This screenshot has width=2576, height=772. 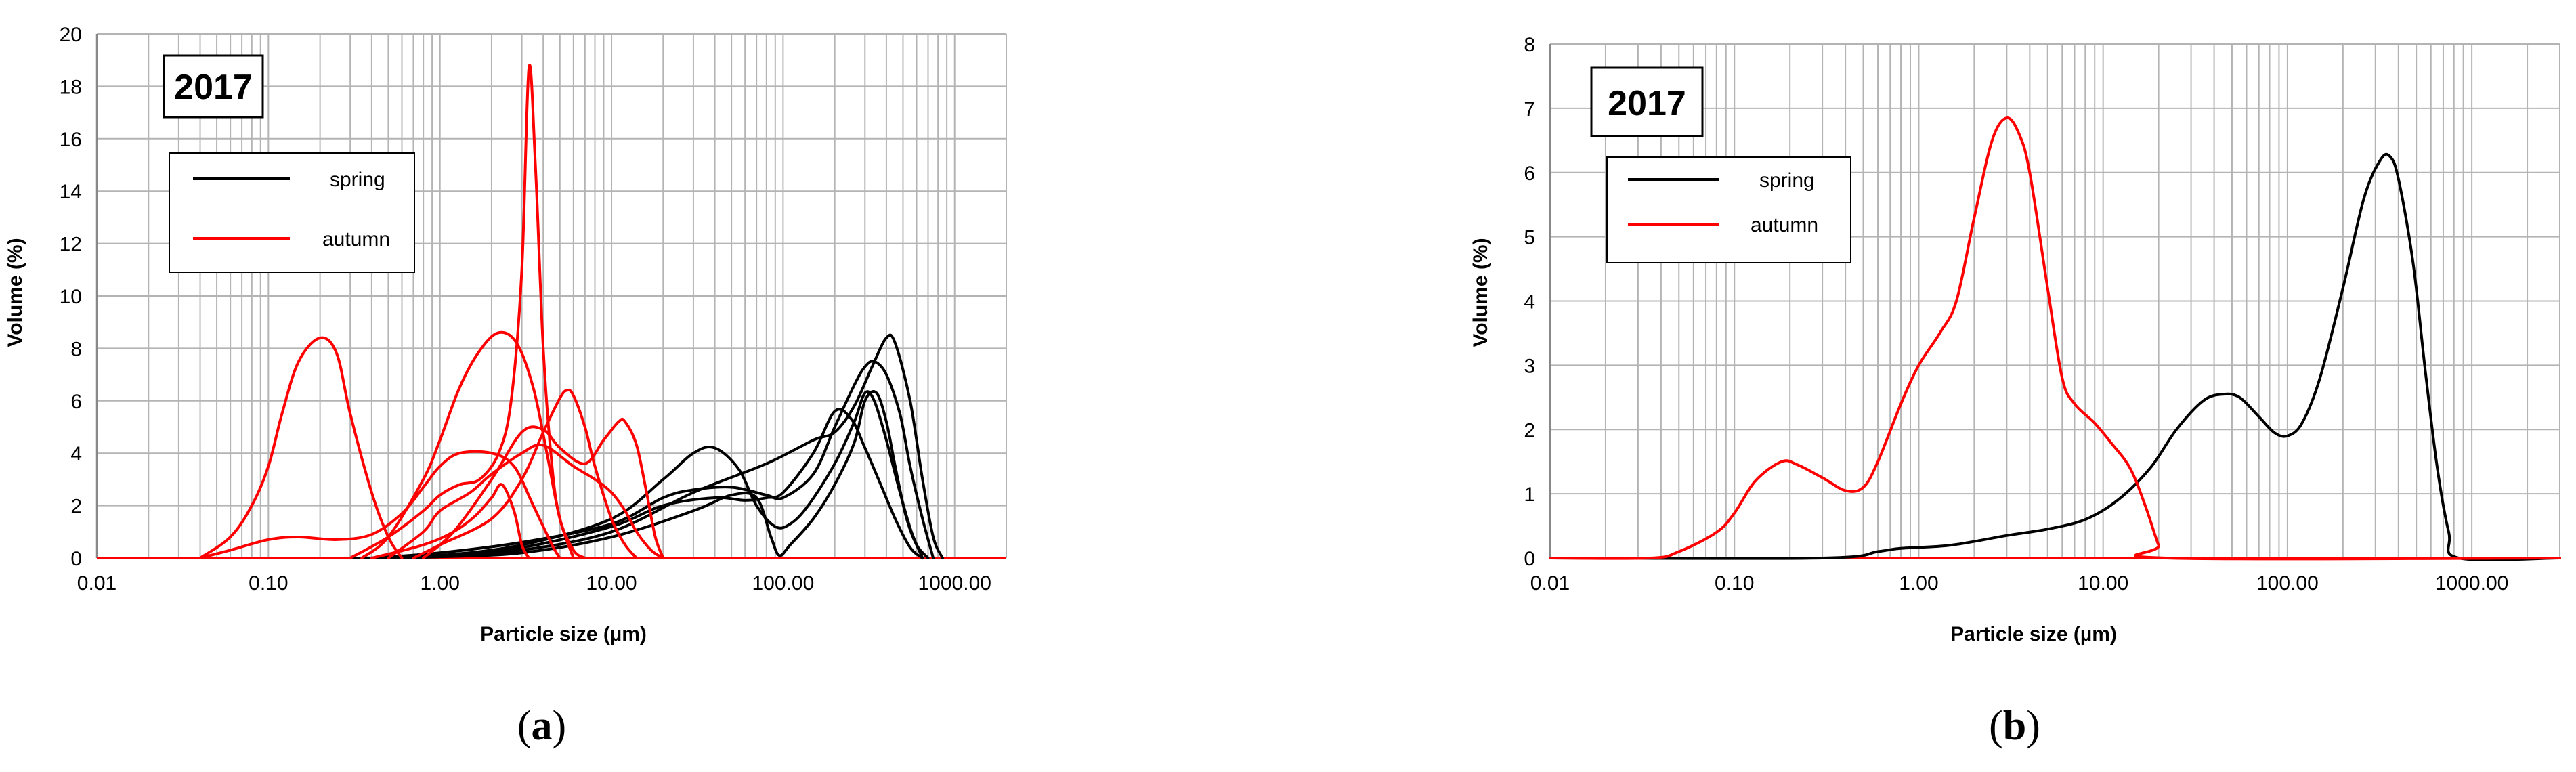 I want to click on y-tick-label: 12, so click(x=71, y=245).